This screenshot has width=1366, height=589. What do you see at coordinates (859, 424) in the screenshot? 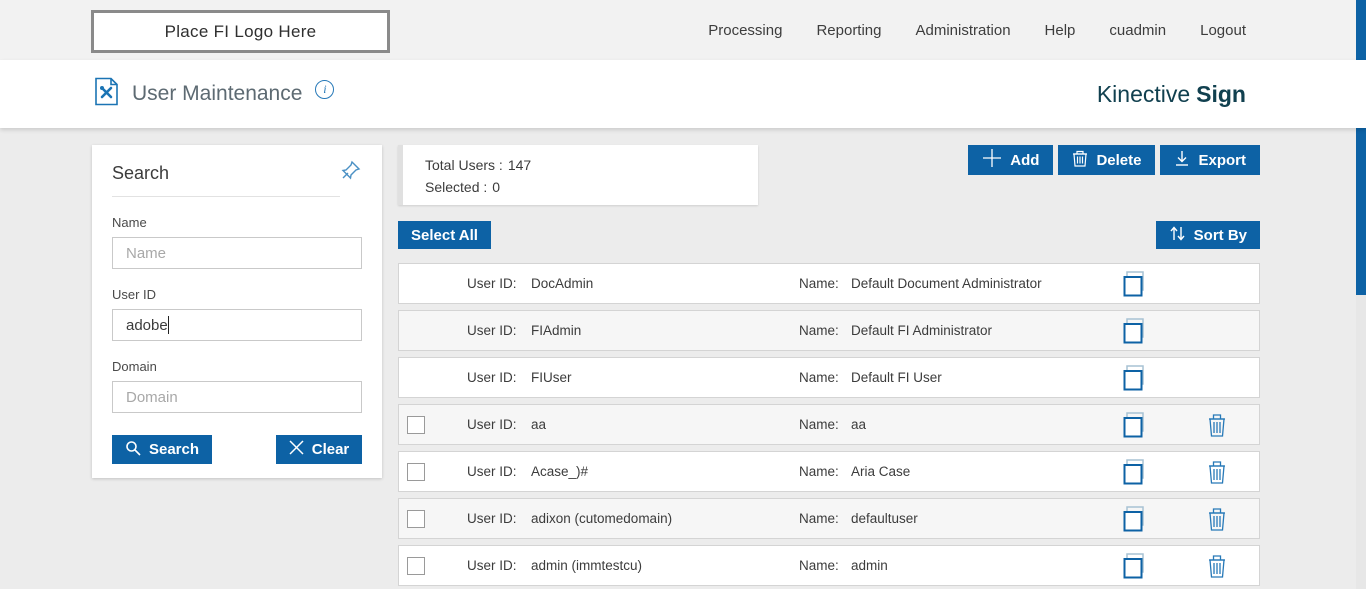
I see `name-value: aa` at bounding box center [859, 424].